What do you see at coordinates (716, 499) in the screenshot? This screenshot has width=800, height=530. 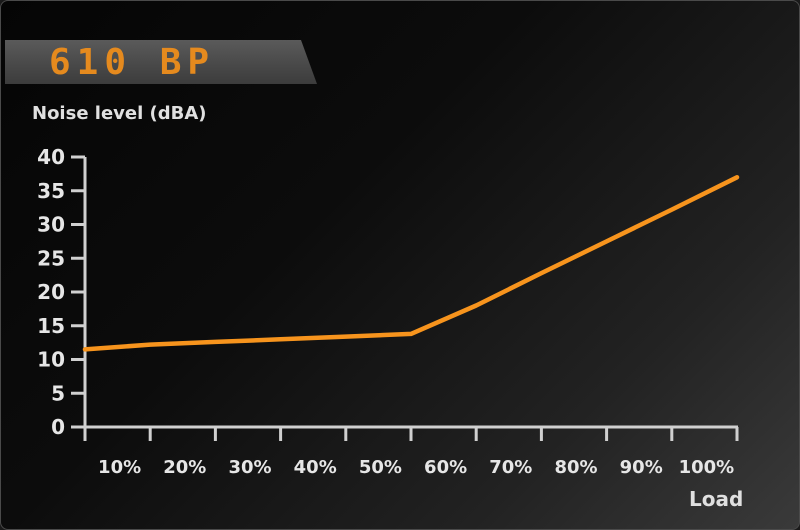 I see `x-axis-label: Load` at bounding box center [716, 499].